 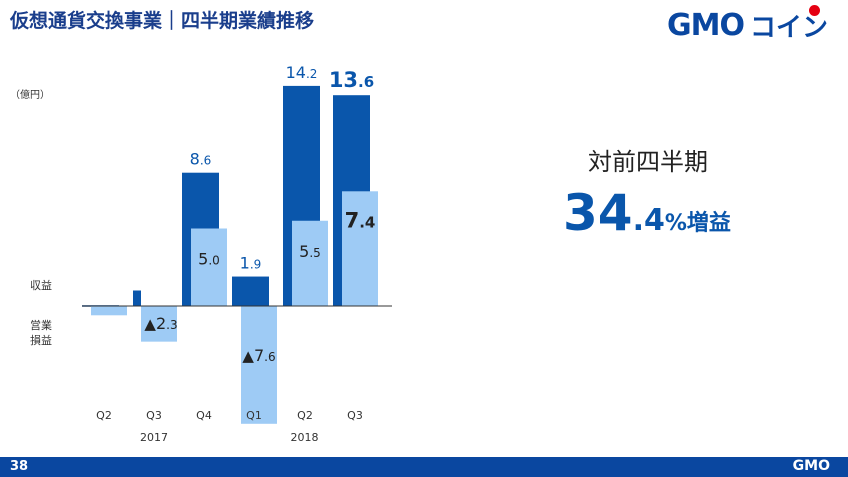 I want to click on op-income-label-line2: 損益, so click(x=41, y=340).